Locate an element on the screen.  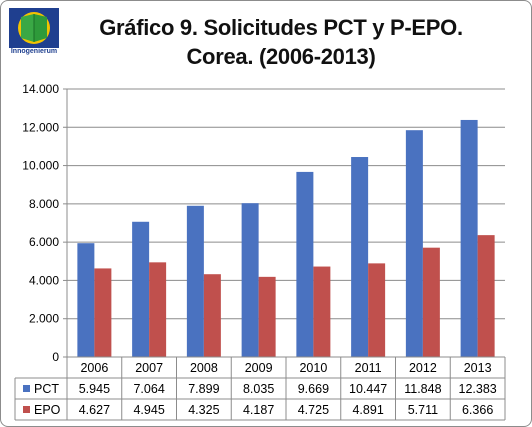
x-tick-label: 2012 is located at coordinates (423, 368).